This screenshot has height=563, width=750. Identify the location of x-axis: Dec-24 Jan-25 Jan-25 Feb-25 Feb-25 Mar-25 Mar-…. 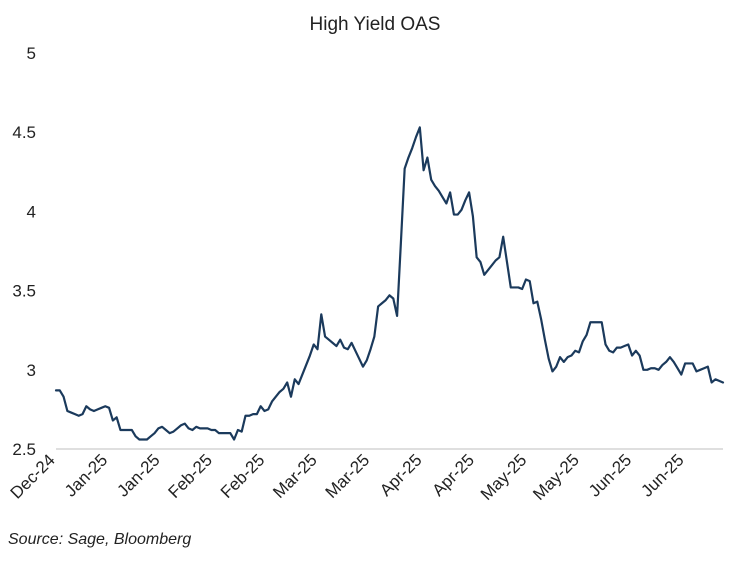
(347, 477).